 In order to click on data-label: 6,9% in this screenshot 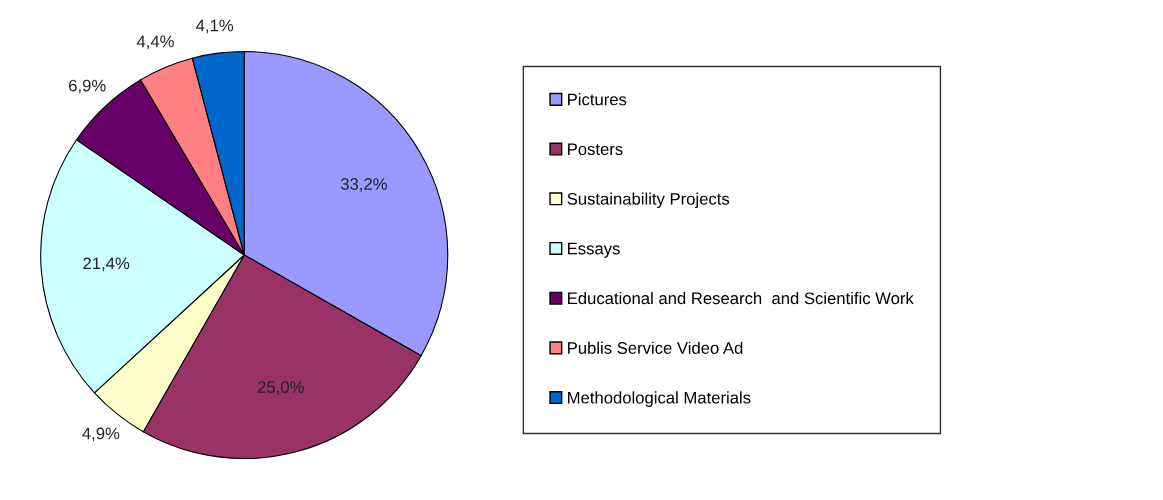, I will do `click(87, 86)`.